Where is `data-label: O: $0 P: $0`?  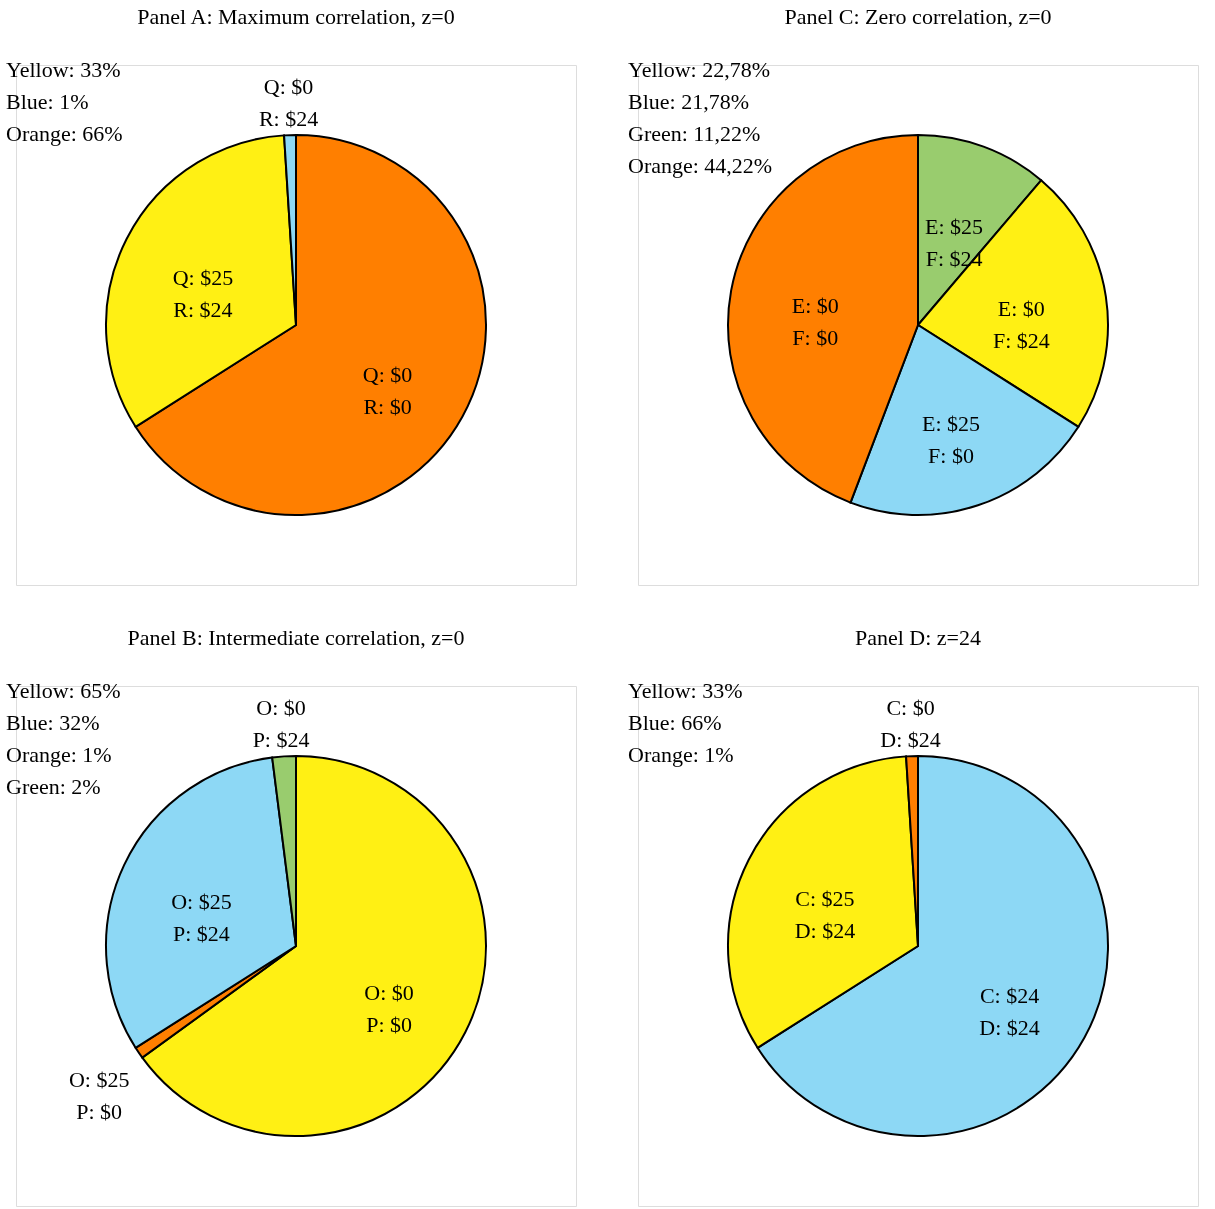
data-label: O: $0 P: $0 is located at coordinates (389, 1009).